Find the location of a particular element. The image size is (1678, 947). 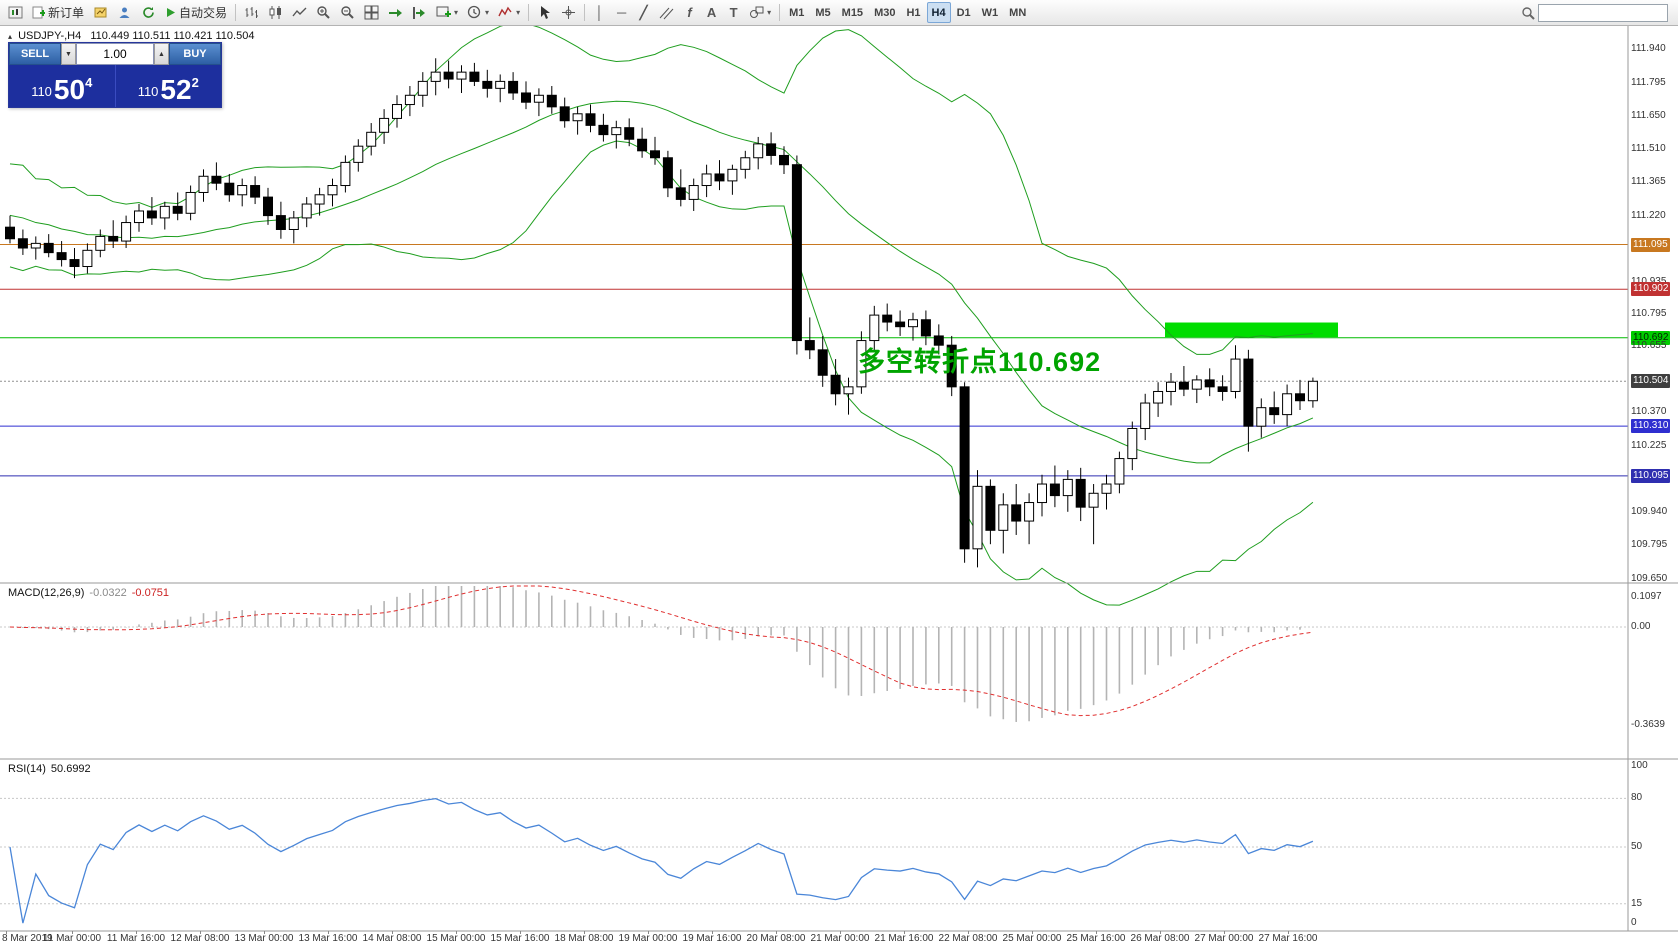

volume-input: 1.00 is located at coordinates (115, 54).